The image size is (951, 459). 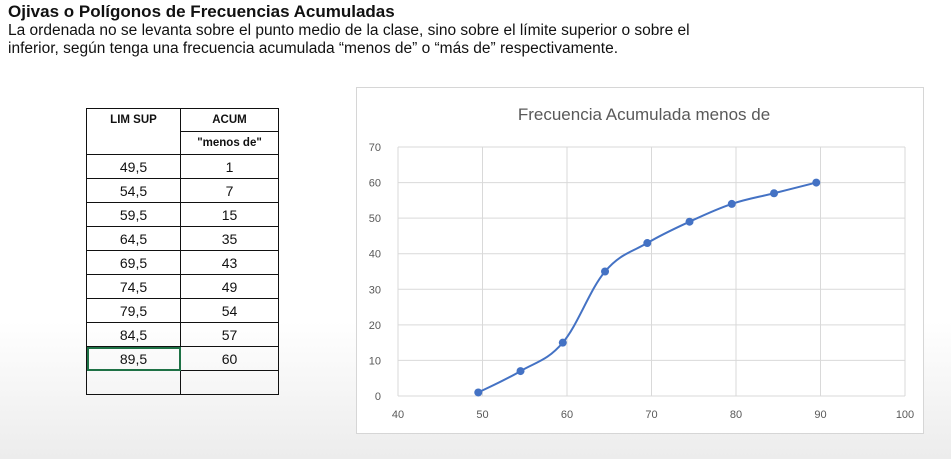 What do you see at coordinates (229, 334) in the screenshot?
I see `cell-acum: 57` at bounding box center [229, 334].